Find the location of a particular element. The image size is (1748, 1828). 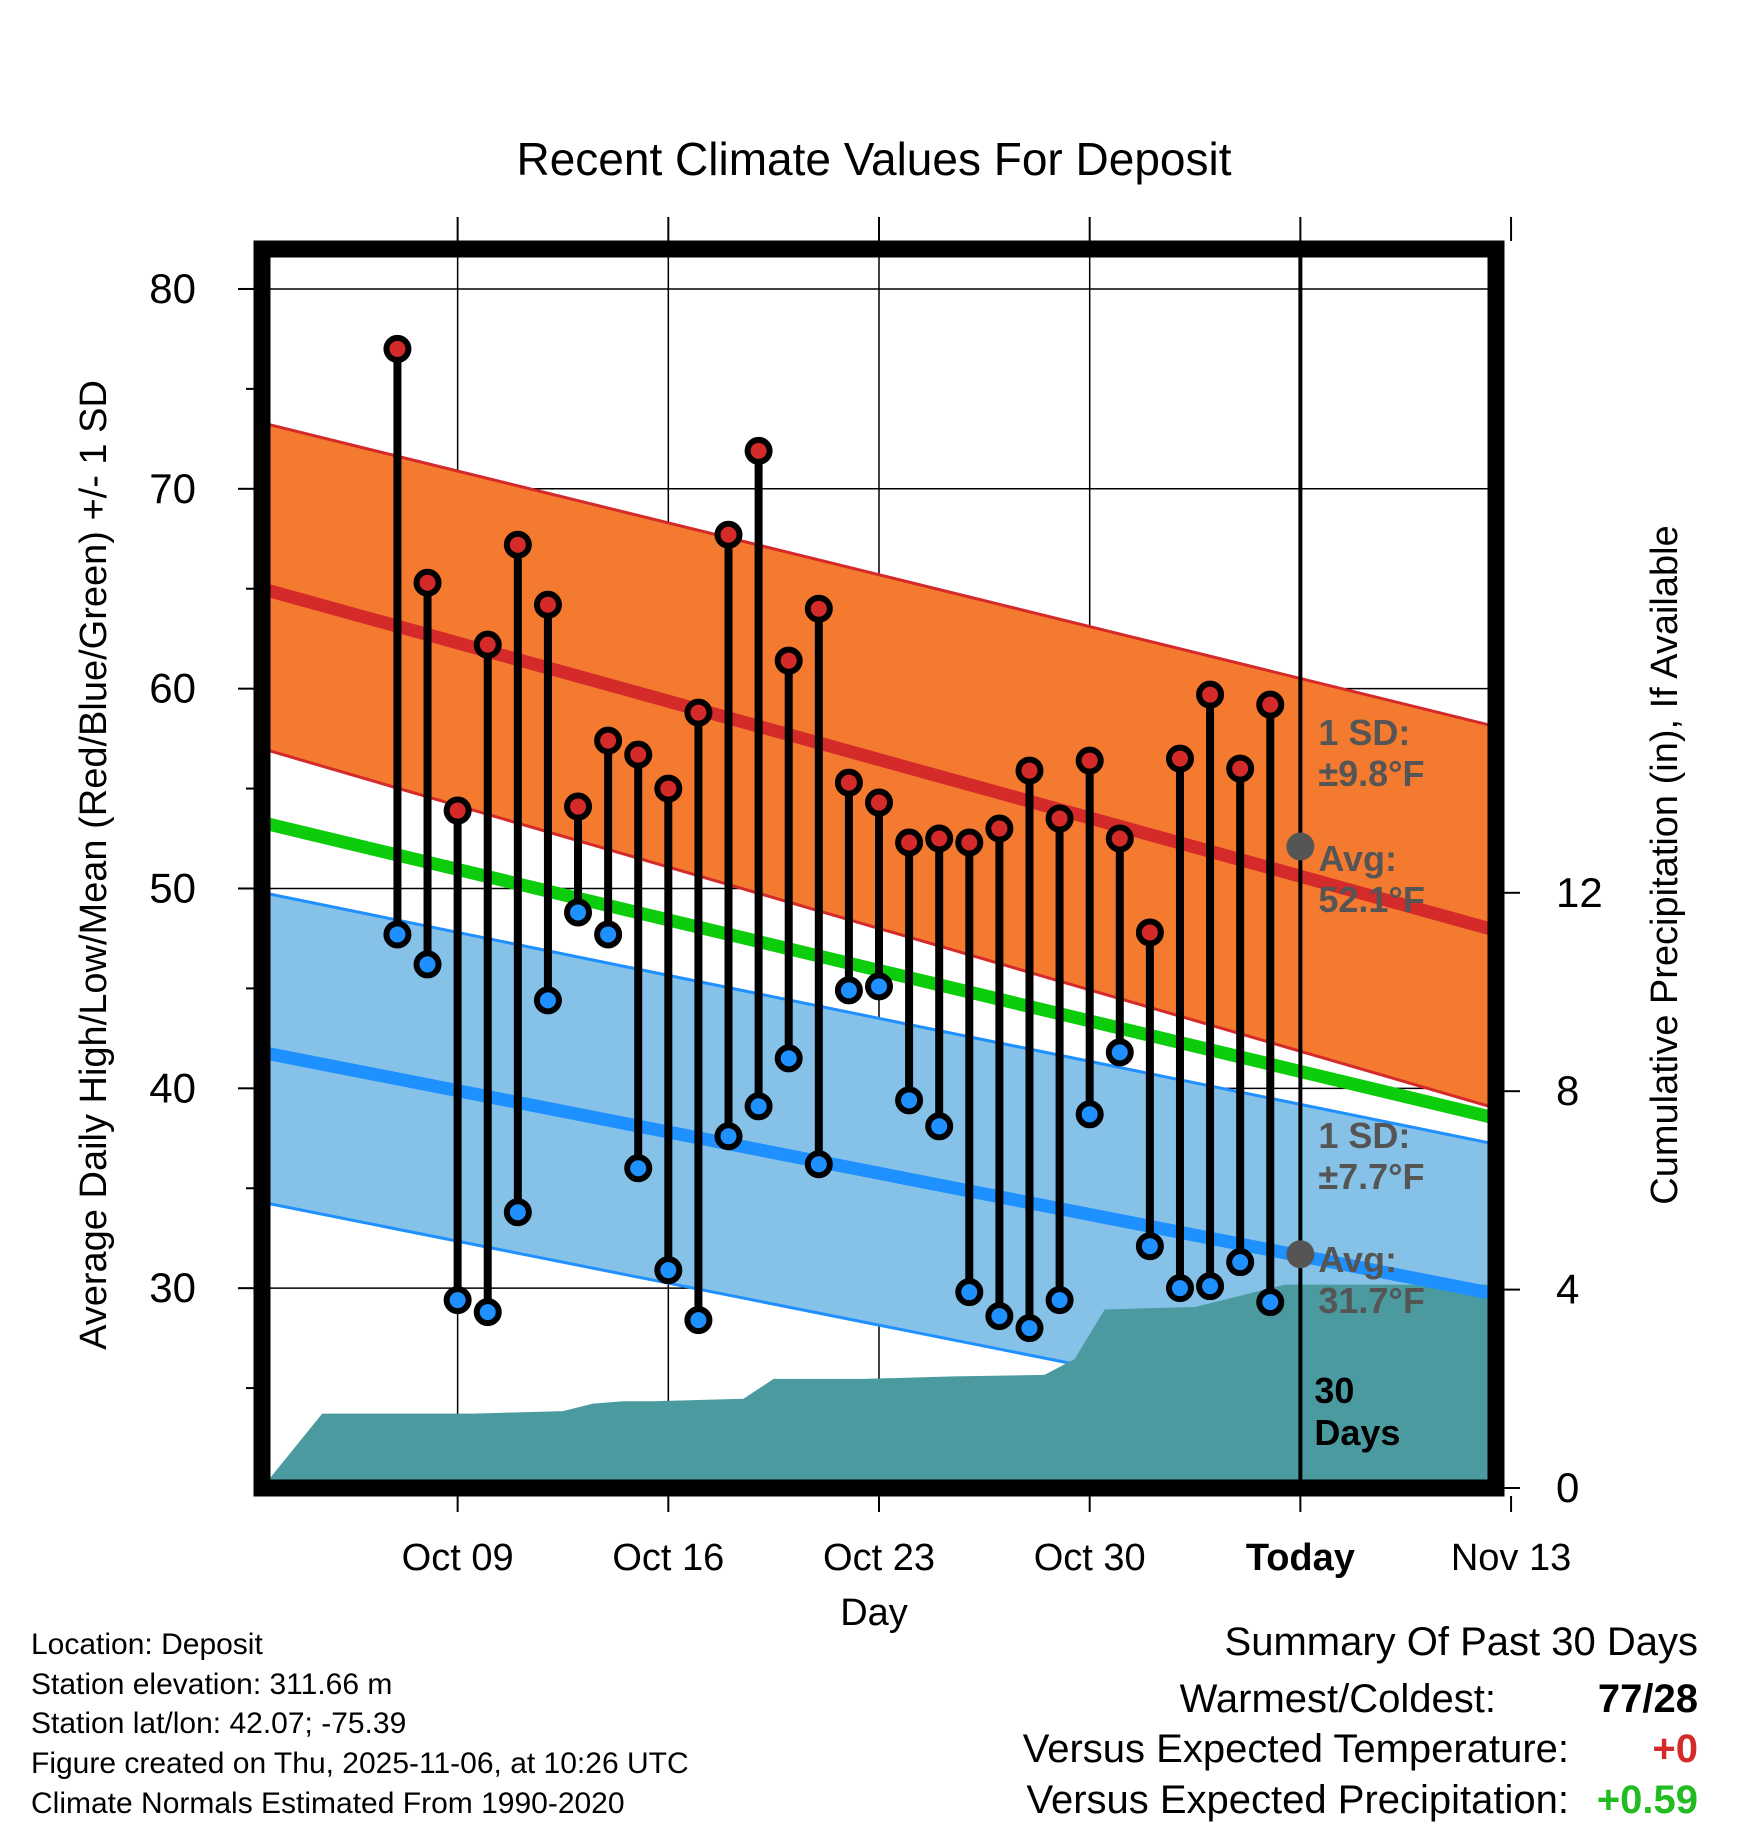

y-right-tick-label: 4 is located at coordinates (1567, 1289).